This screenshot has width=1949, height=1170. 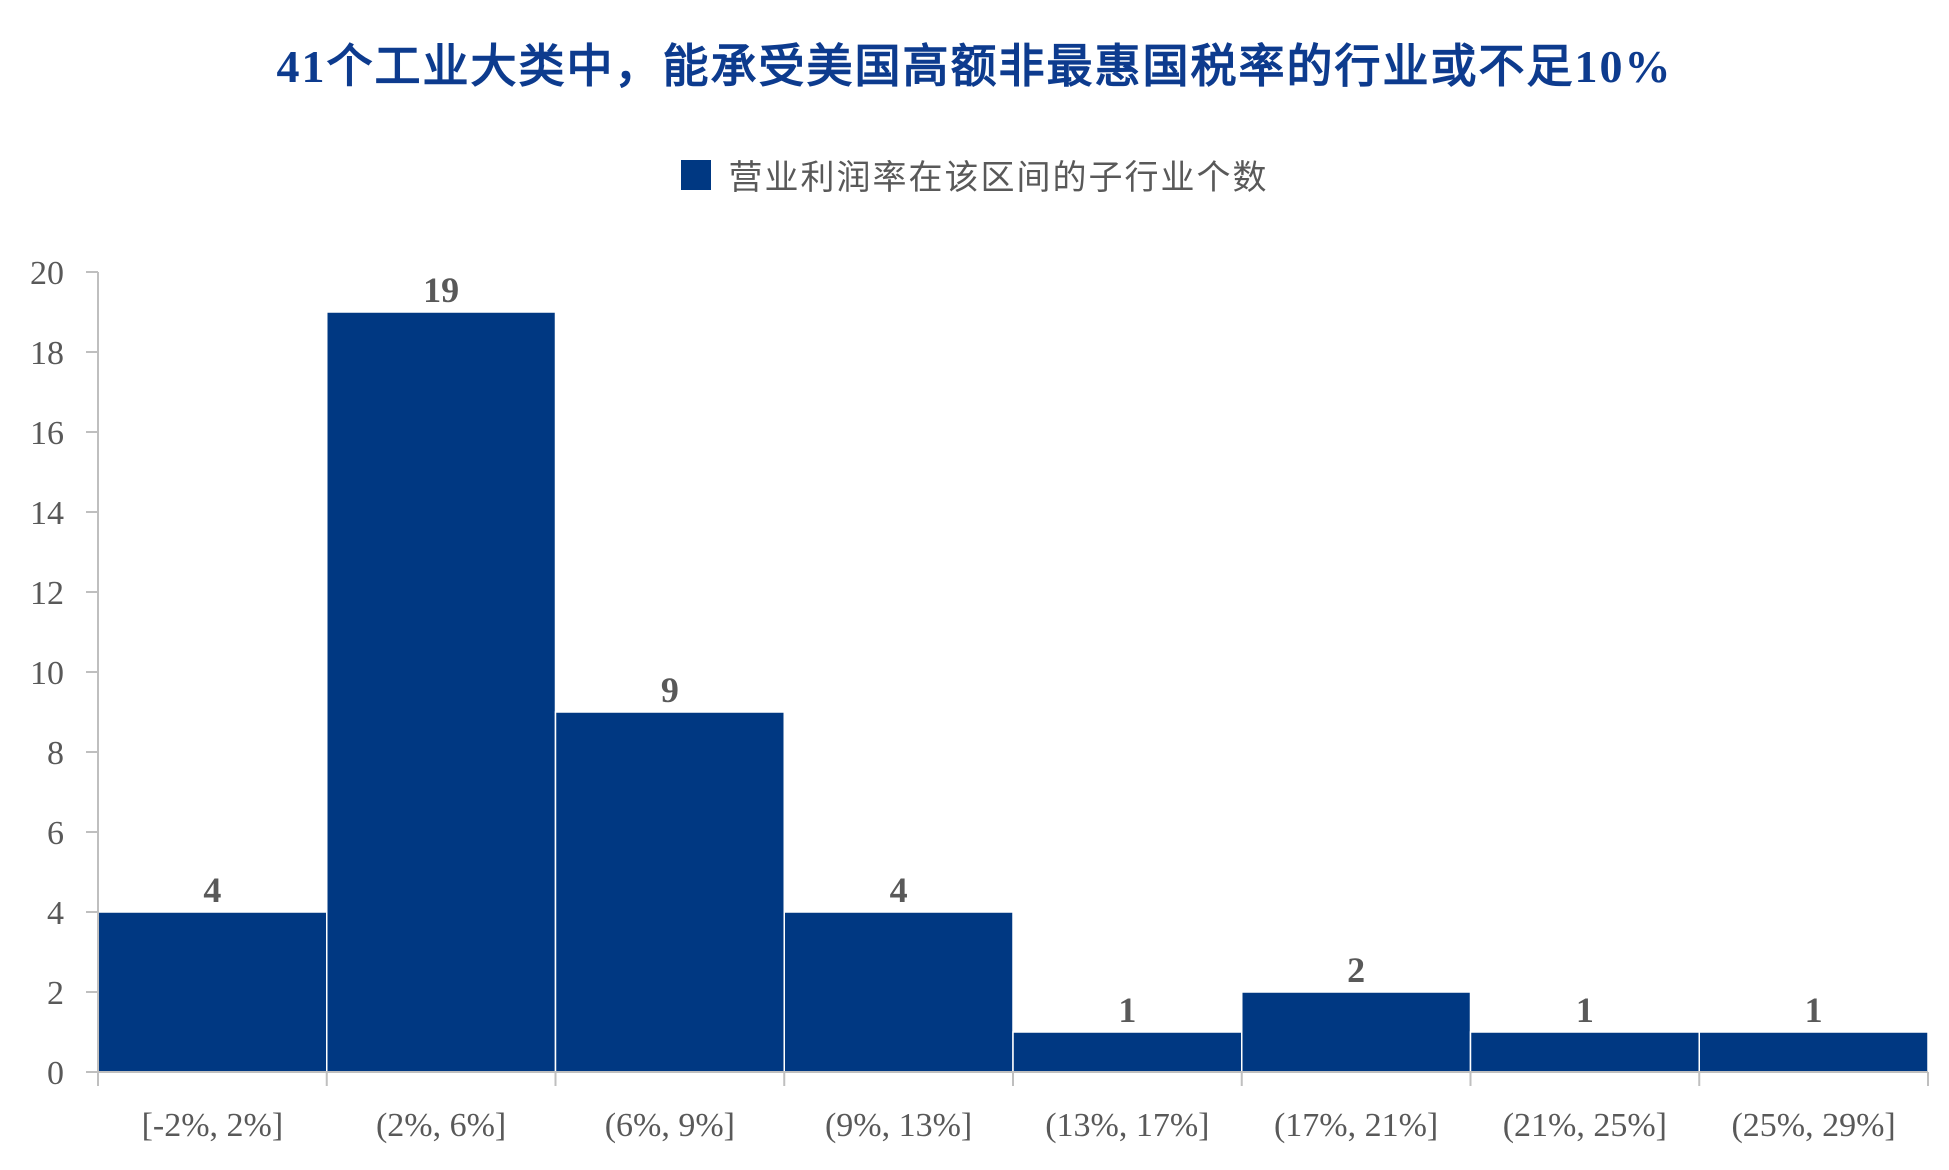 What do you see at coordinates (1127, 1125) in the screenshot?
I see `x-tick-label: (13%, 17%]` at bounding box center [1127, 1125].